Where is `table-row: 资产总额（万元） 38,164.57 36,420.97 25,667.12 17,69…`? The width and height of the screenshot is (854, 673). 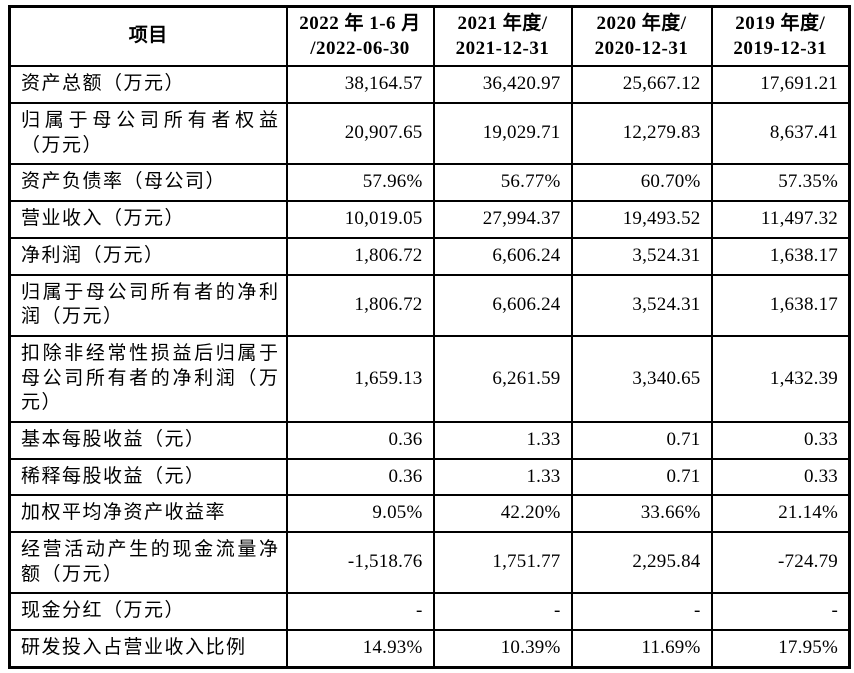 table-row: 资产总额（万元） 38,164.57 36,420.97 25,667.12 17,69… is located at coordinates (429, 85).